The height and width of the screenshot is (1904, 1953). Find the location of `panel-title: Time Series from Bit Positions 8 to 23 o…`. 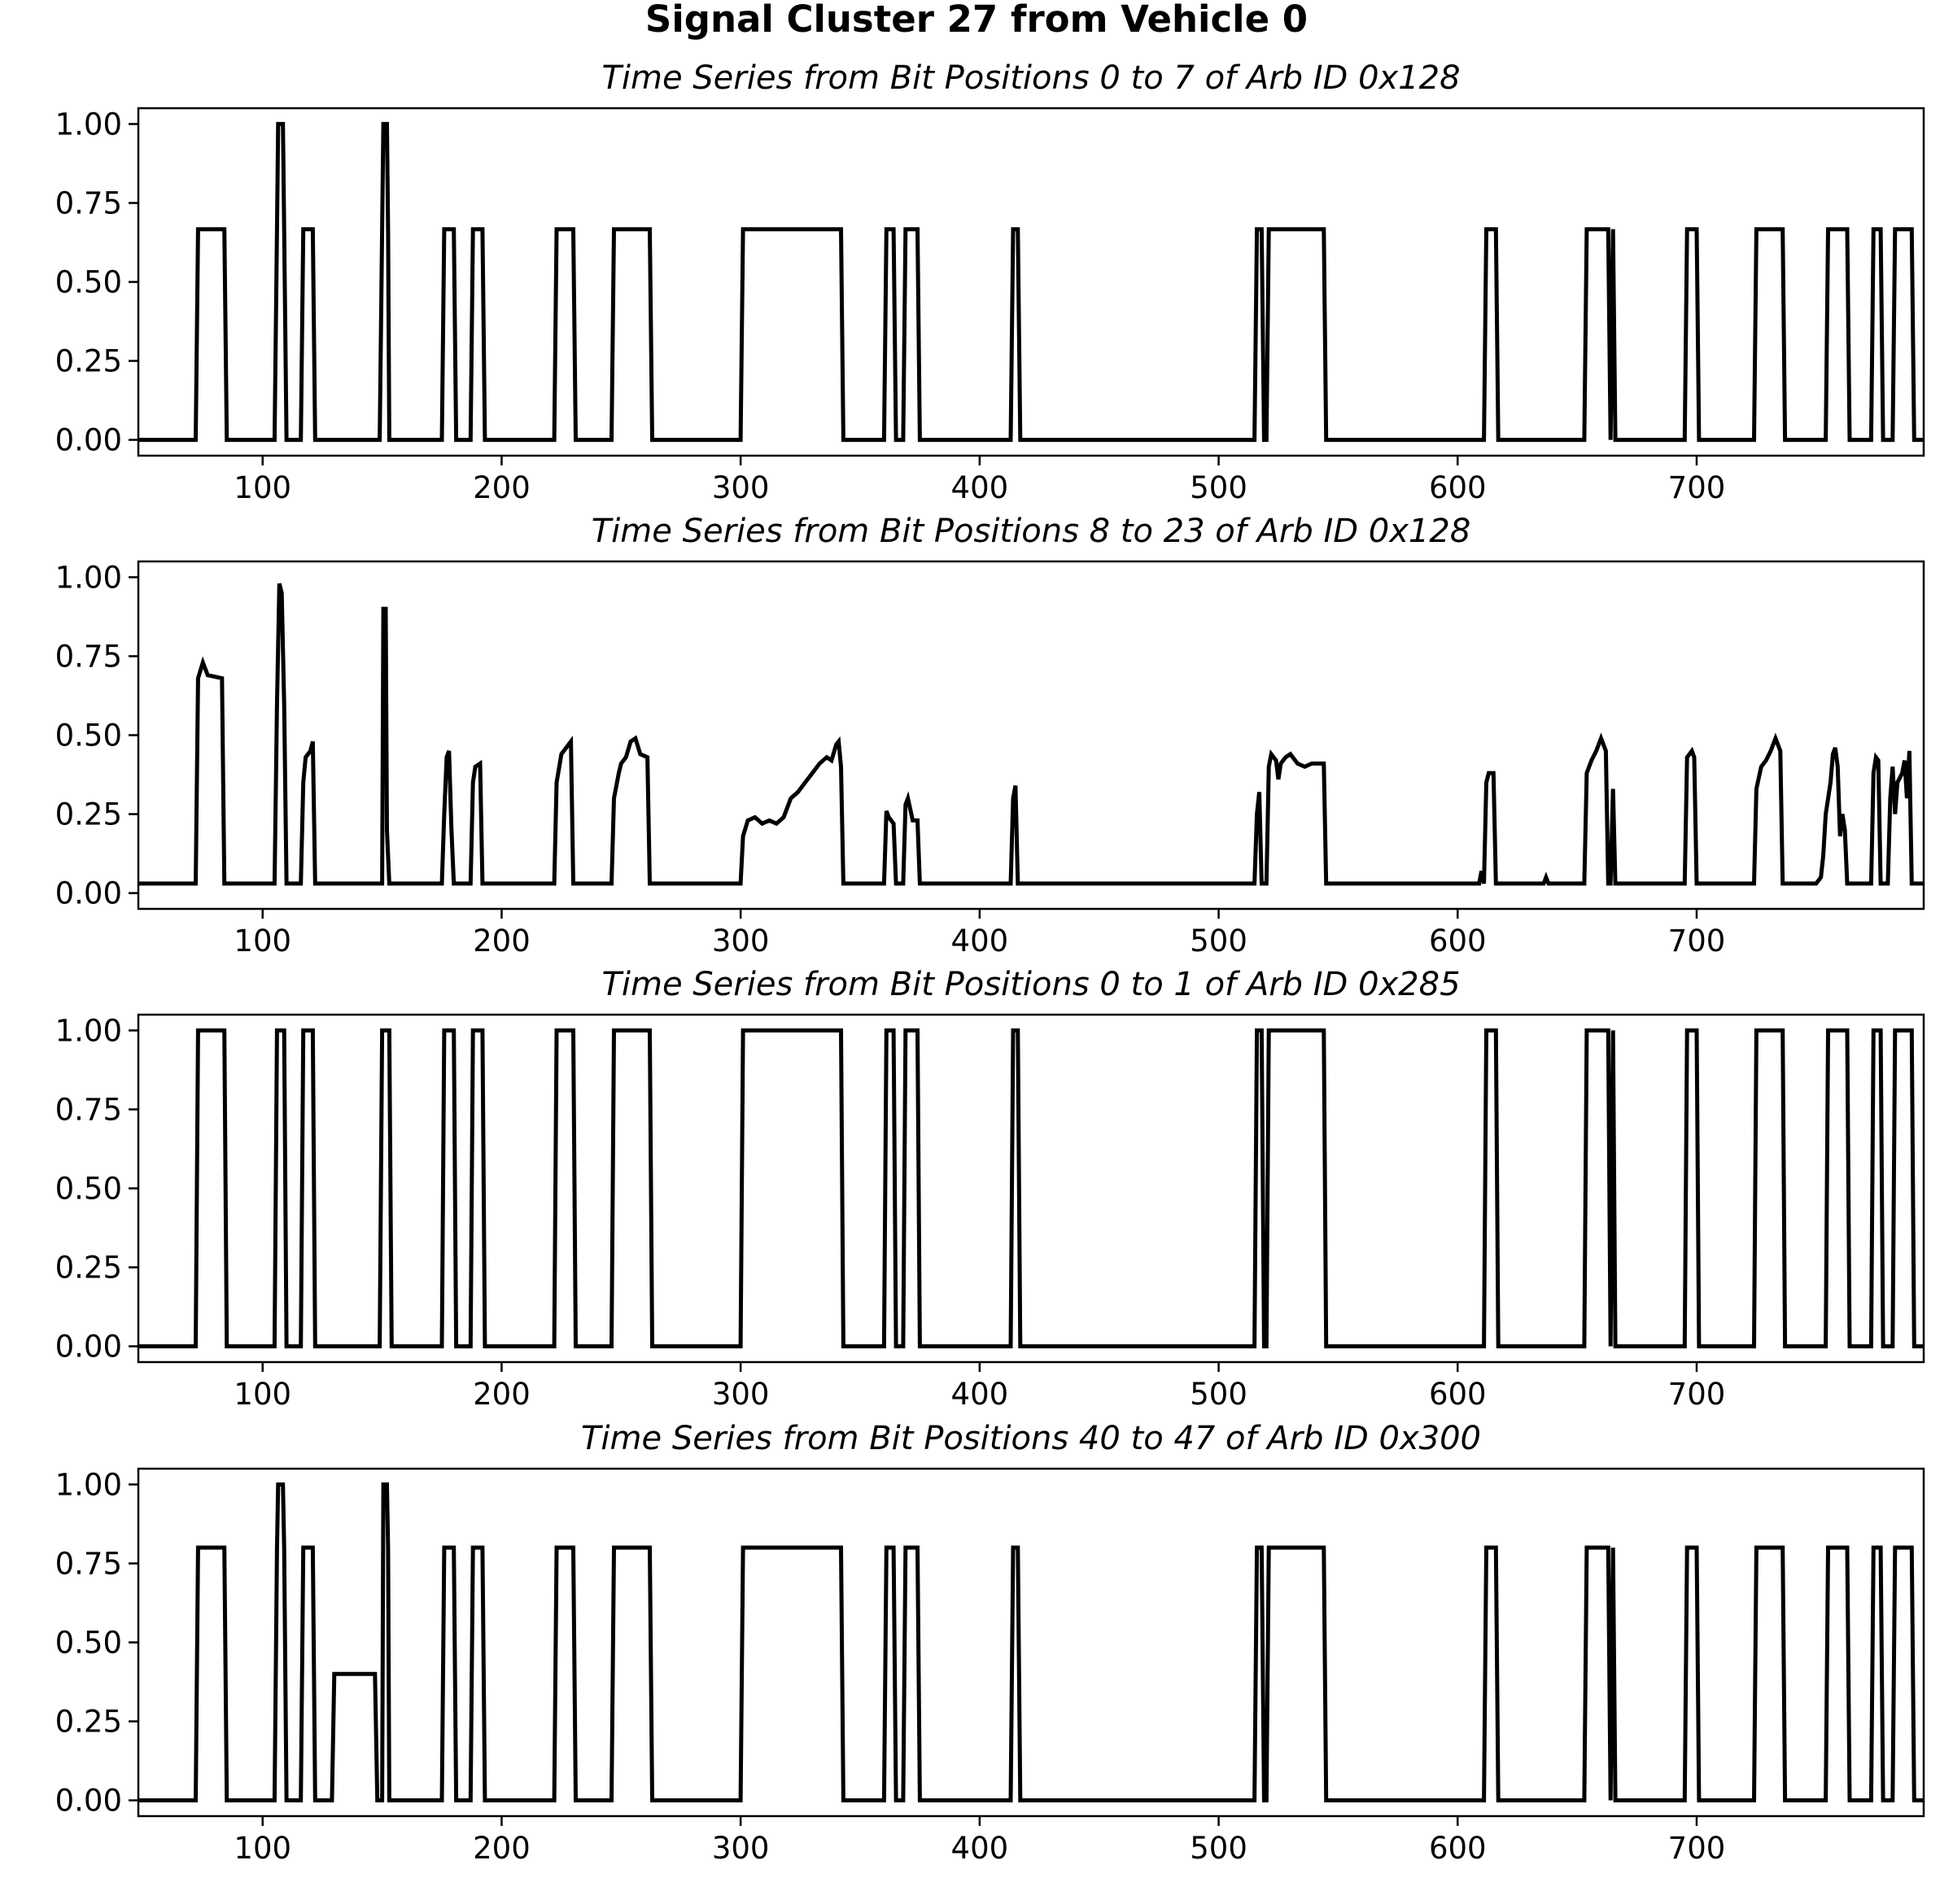

panel-title: Time Series from Bit Positions 8 to 23 o… is located at coordinates (1031, 531).